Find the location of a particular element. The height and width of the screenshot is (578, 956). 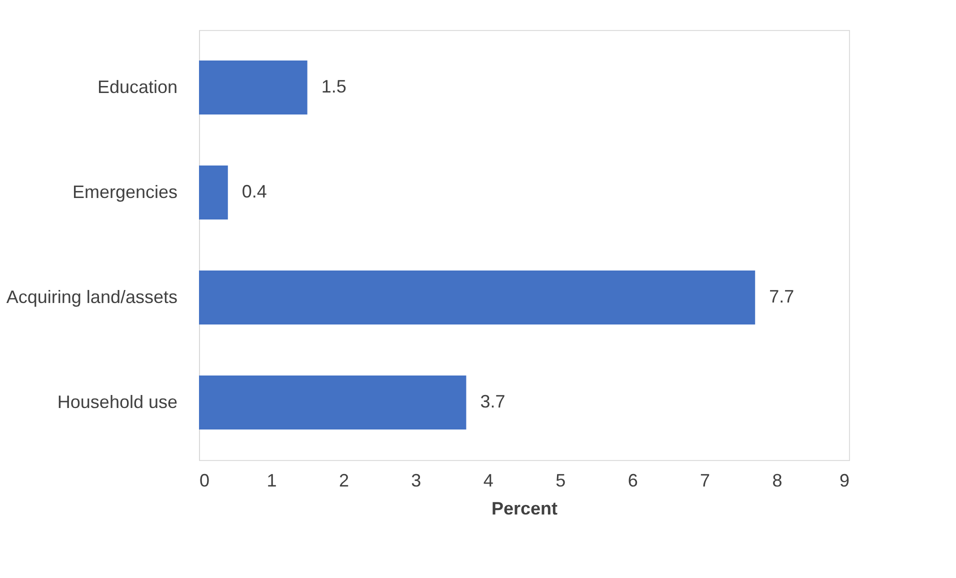

y-tick-label: Household use is located at coordinates (117, 402).